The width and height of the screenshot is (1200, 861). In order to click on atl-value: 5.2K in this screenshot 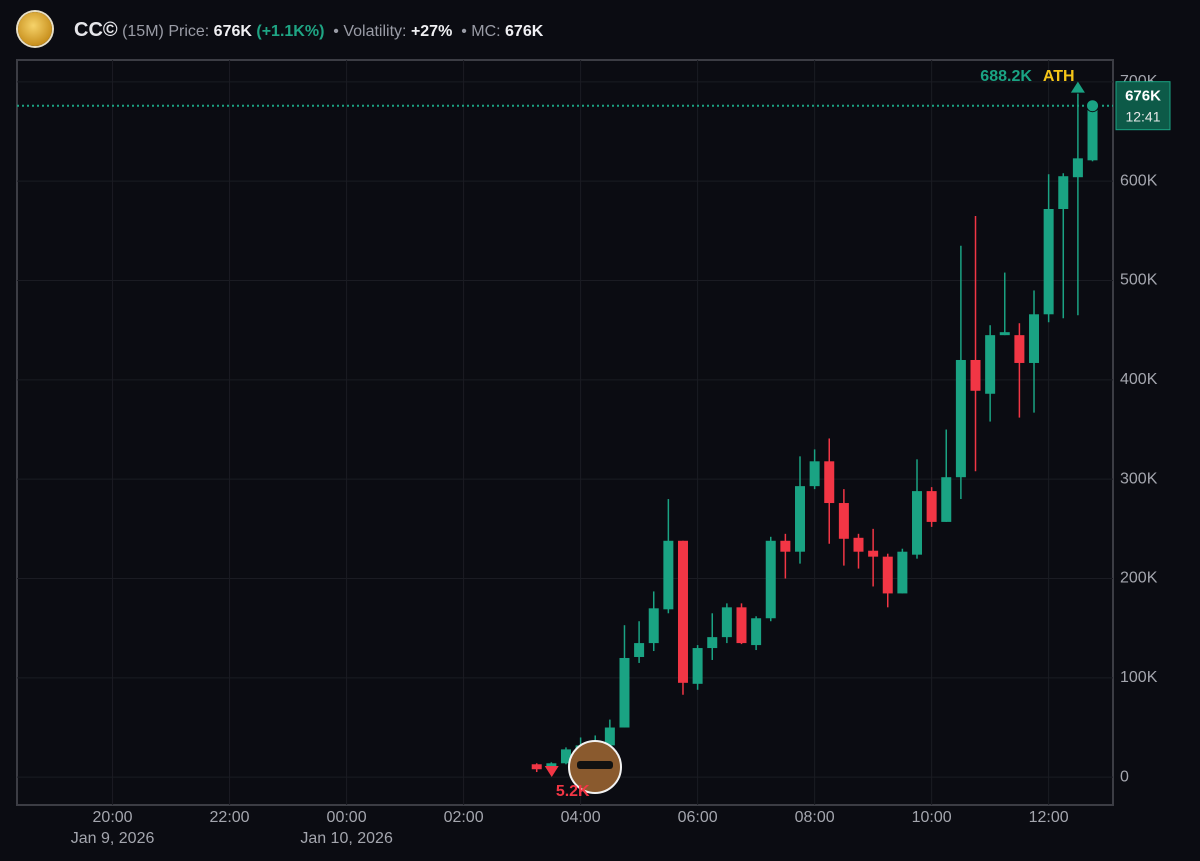, I will do `click(573, 791)`.